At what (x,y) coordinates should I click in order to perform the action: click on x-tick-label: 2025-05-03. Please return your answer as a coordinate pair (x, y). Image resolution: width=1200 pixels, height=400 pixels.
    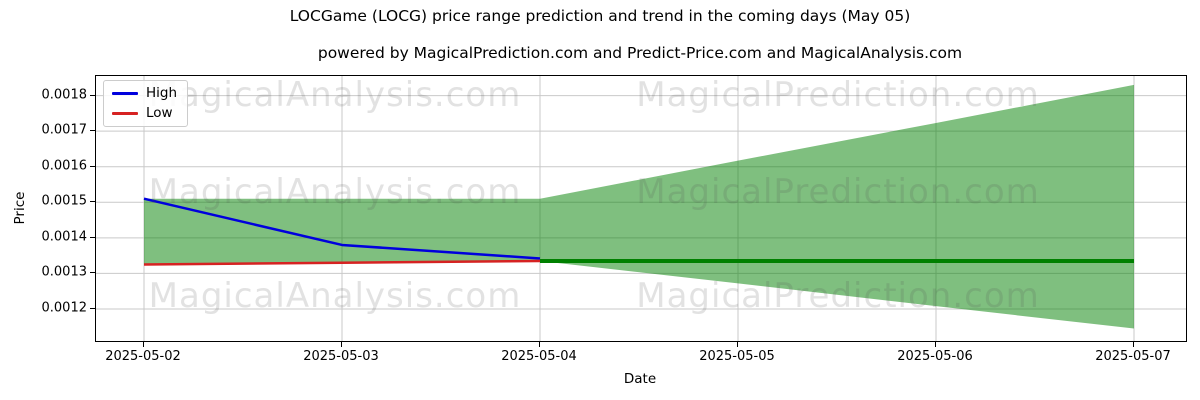
    Looking at the image, I should click on (341, 356).